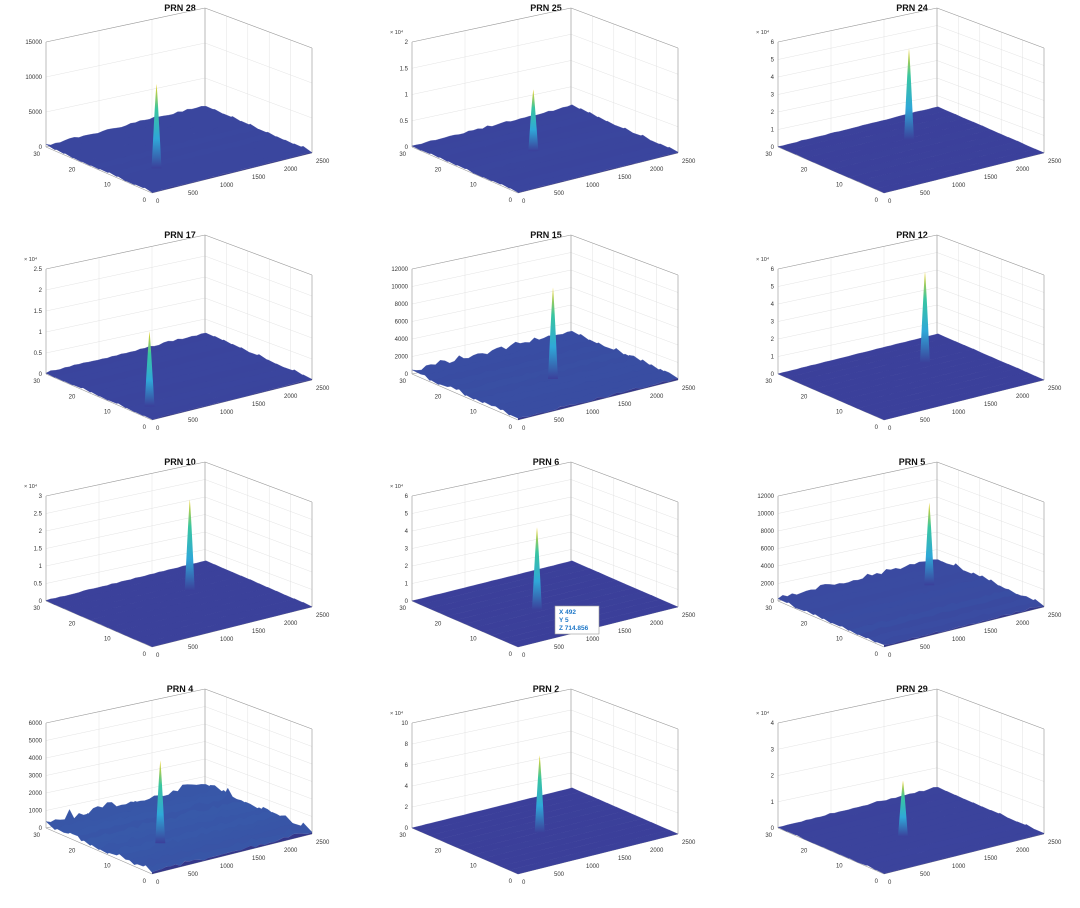  Describe the element at coordinates (773, 78) in the screenshot. I see `z-tick-label: 4` at that location.